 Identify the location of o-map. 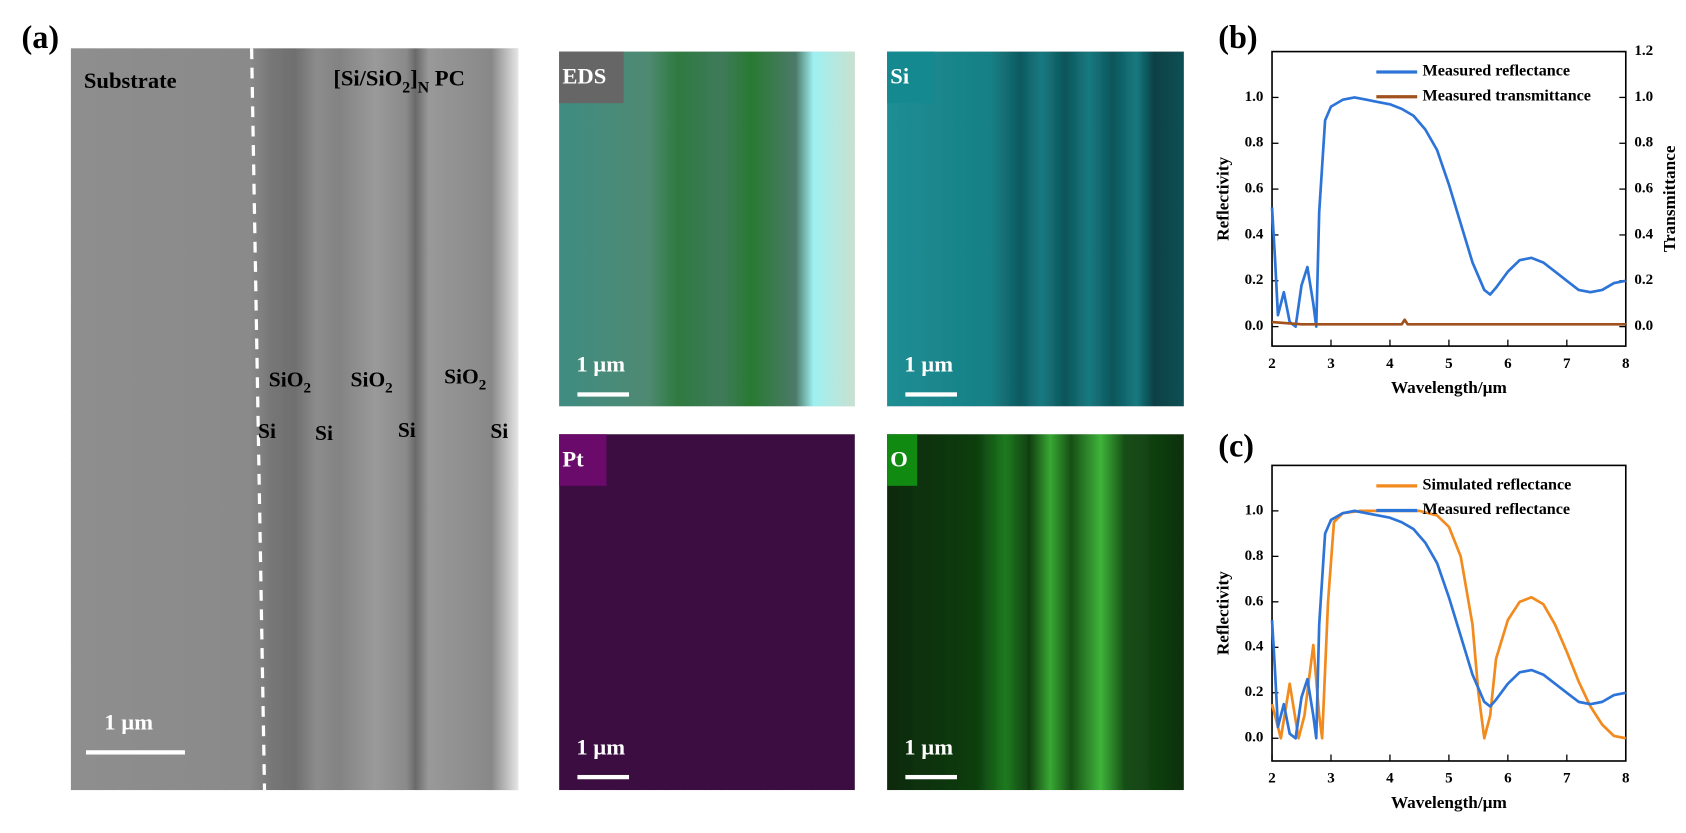
(1035, 612).